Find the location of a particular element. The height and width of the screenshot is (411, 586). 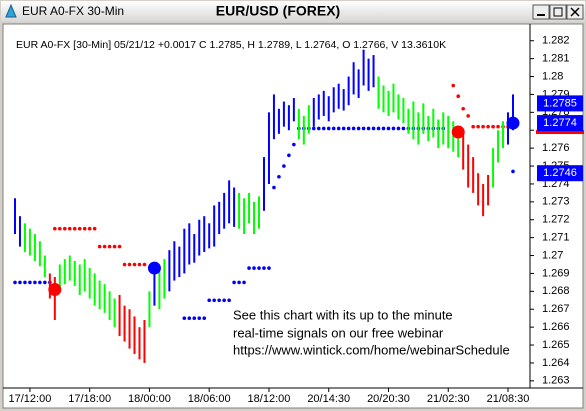

y-tick-label: 1.267 is located at coordinates (556, 309).